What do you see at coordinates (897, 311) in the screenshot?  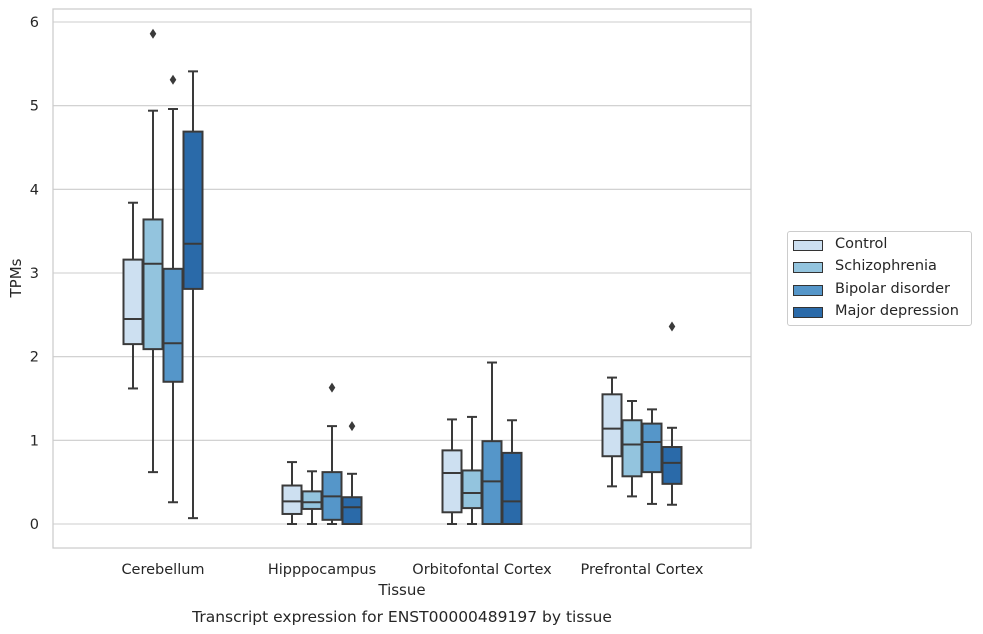 I see `legend-label-major-depression: Major depression` at bounding box center [897, 311].